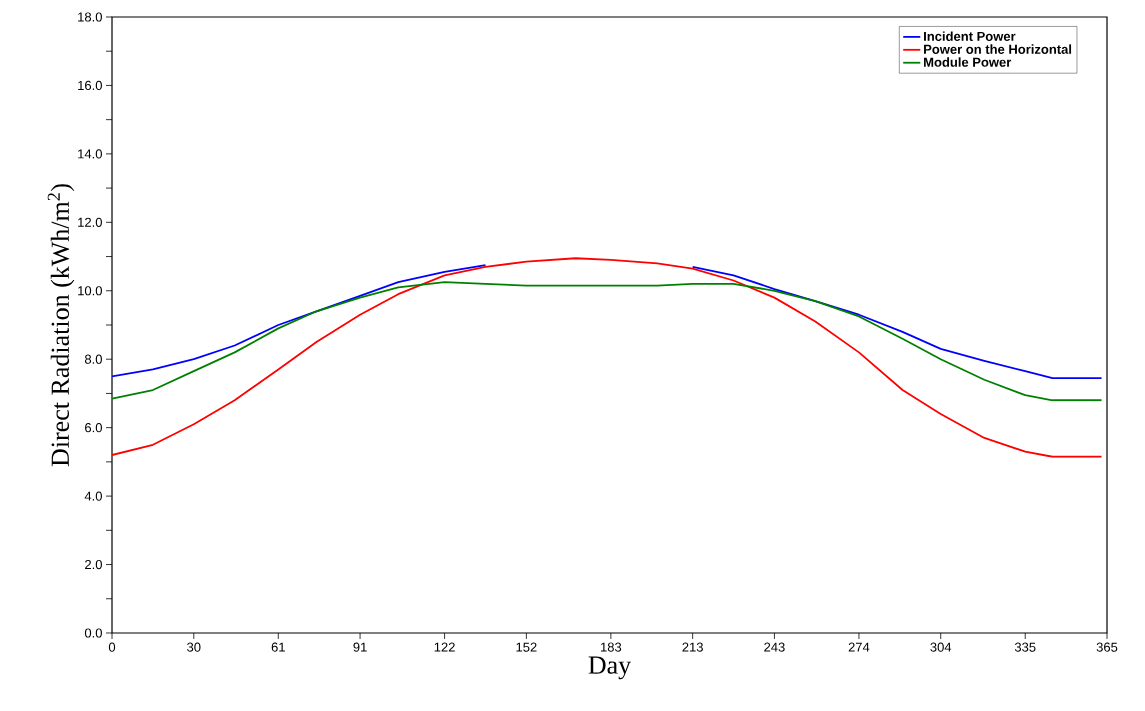  What do you see at coordinates (968, 62) in the screenshot?
I see `legend-label: Module Power` at bounding box center [968, 62].